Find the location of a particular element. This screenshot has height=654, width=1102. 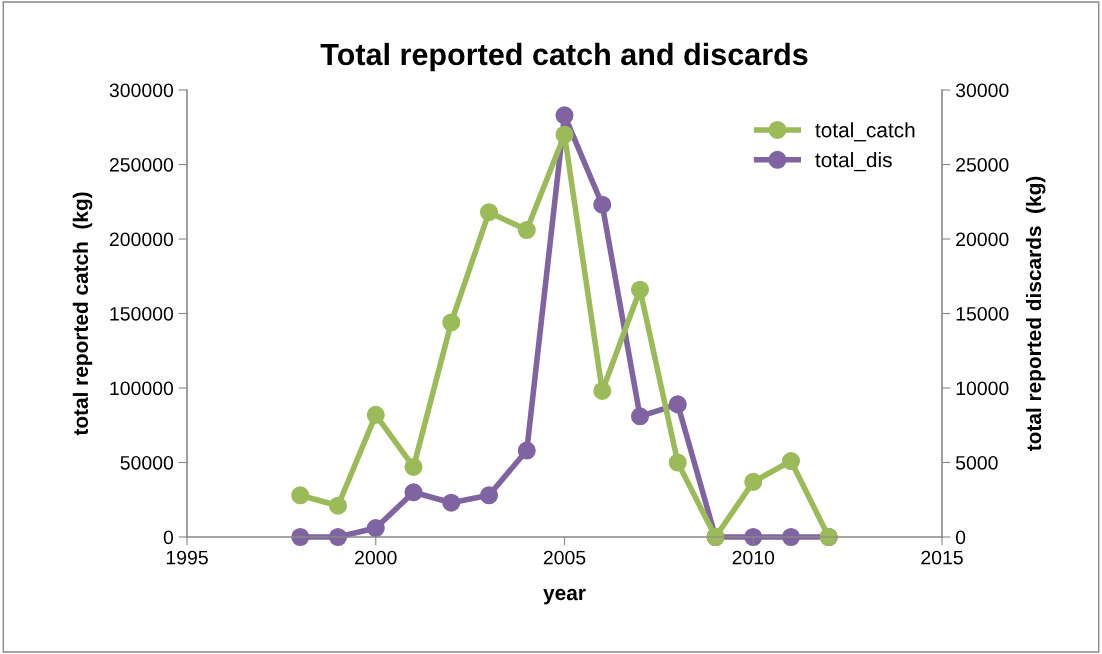

y2-tick-label: 5000 is located at coordinates (976, 462).